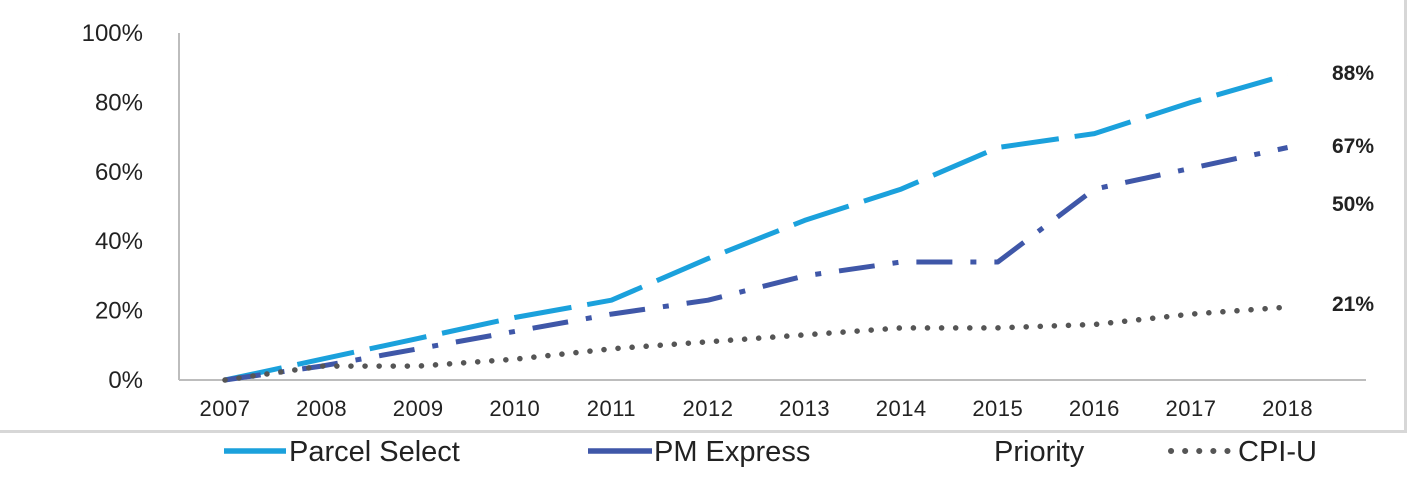 The width and height of the screenshot is (1411, 482). I want to click on y-tick-label: 100%, so click(112, 33).